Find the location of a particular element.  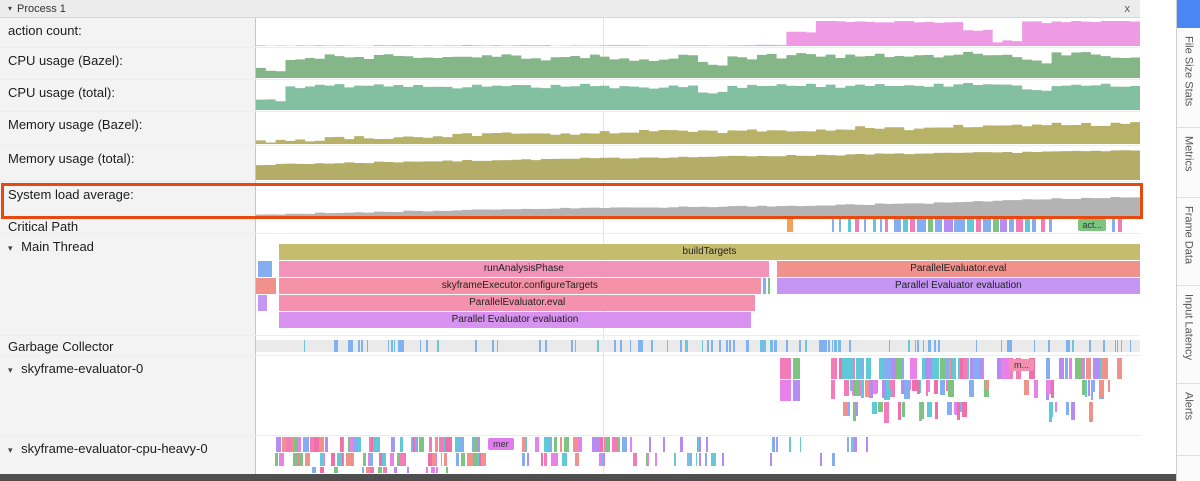

track-canvas-cpu-bazel is located at coordinates (698, 63).